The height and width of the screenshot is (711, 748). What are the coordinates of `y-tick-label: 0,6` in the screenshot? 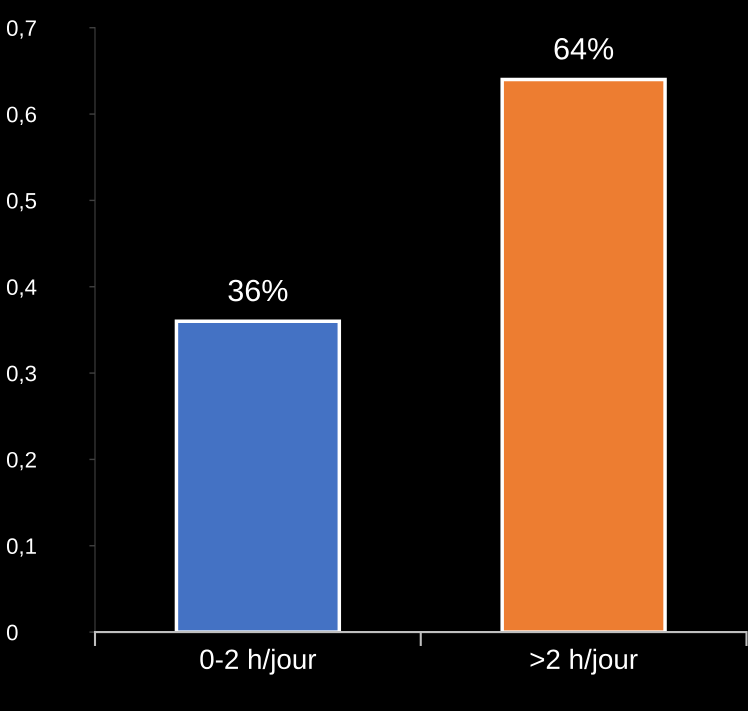 It's located at (21, 115).